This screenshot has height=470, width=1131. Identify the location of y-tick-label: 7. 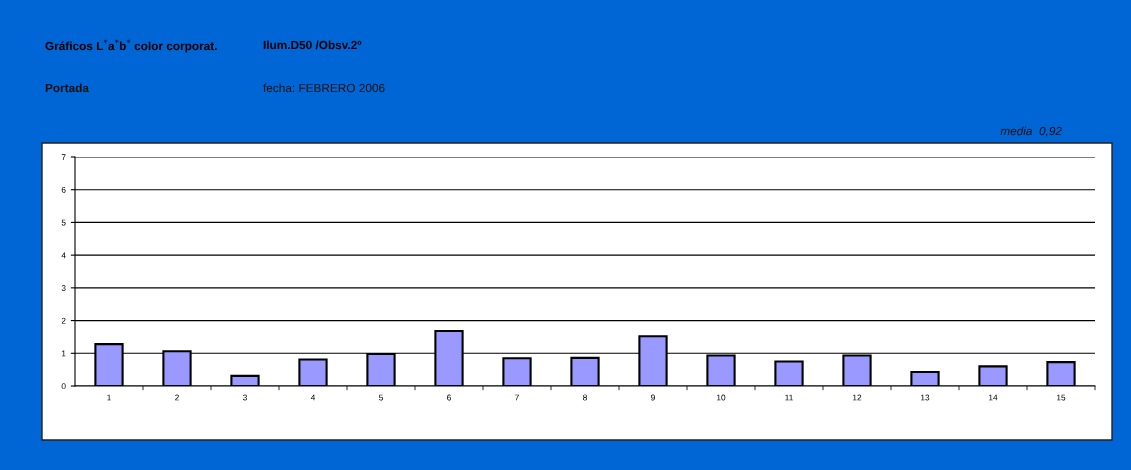
(63, 157).